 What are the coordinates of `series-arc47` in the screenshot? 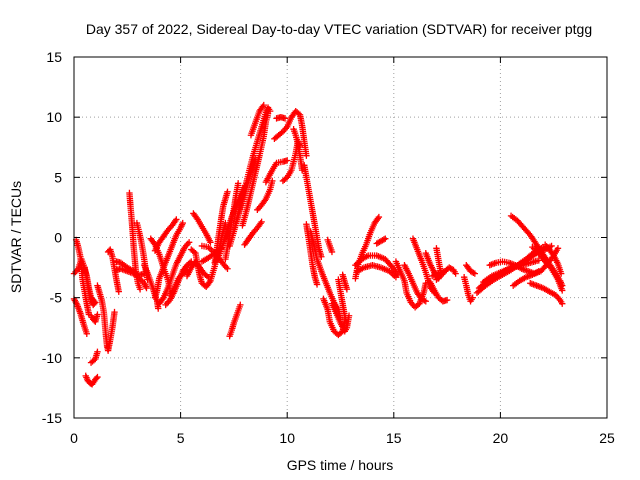 It's located at (330, 246).